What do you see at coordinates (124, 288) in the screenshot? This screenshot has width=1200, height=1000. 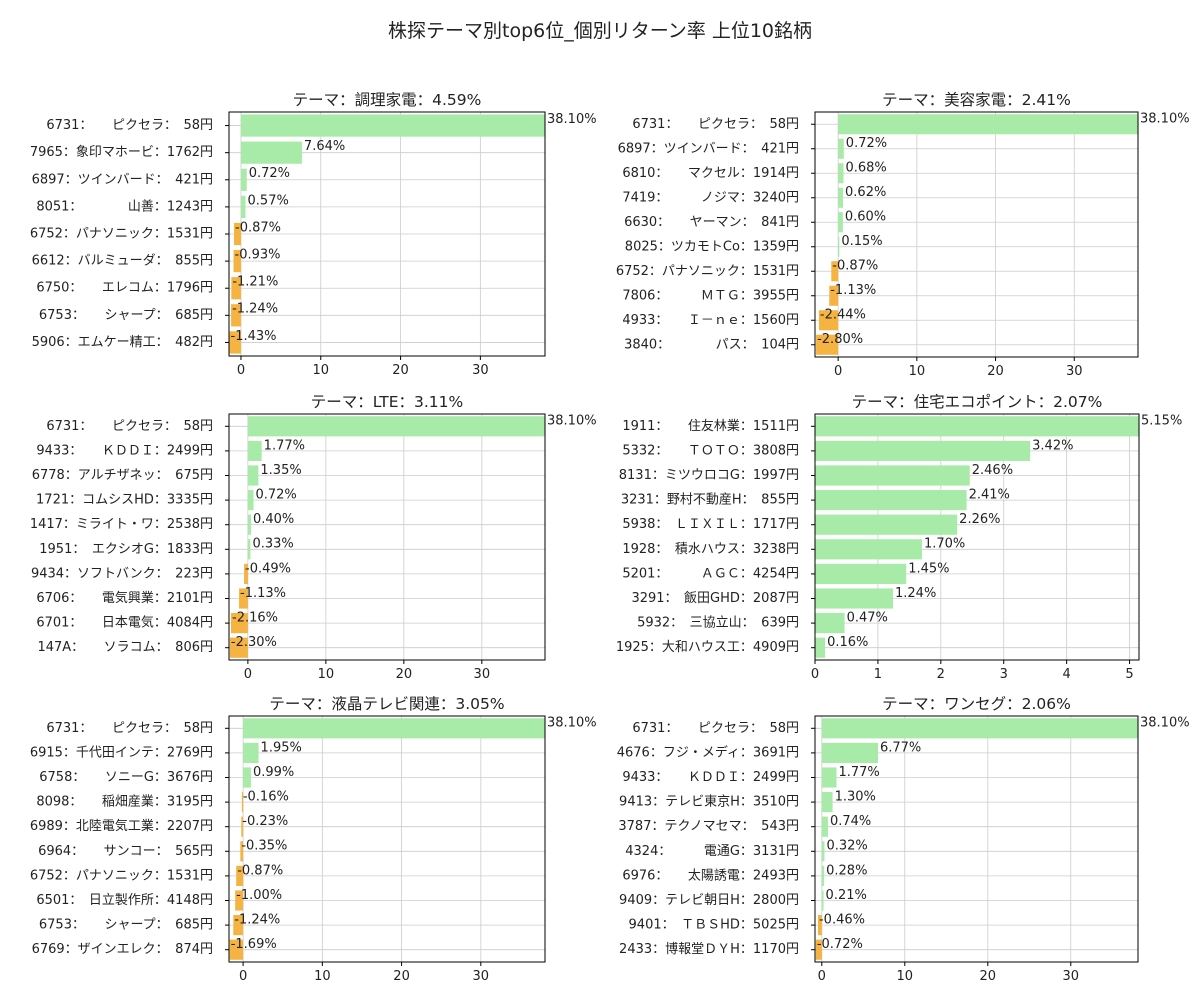 I see `category-label: 6750： エレコム：1796円` at bounding box center [124, 288].